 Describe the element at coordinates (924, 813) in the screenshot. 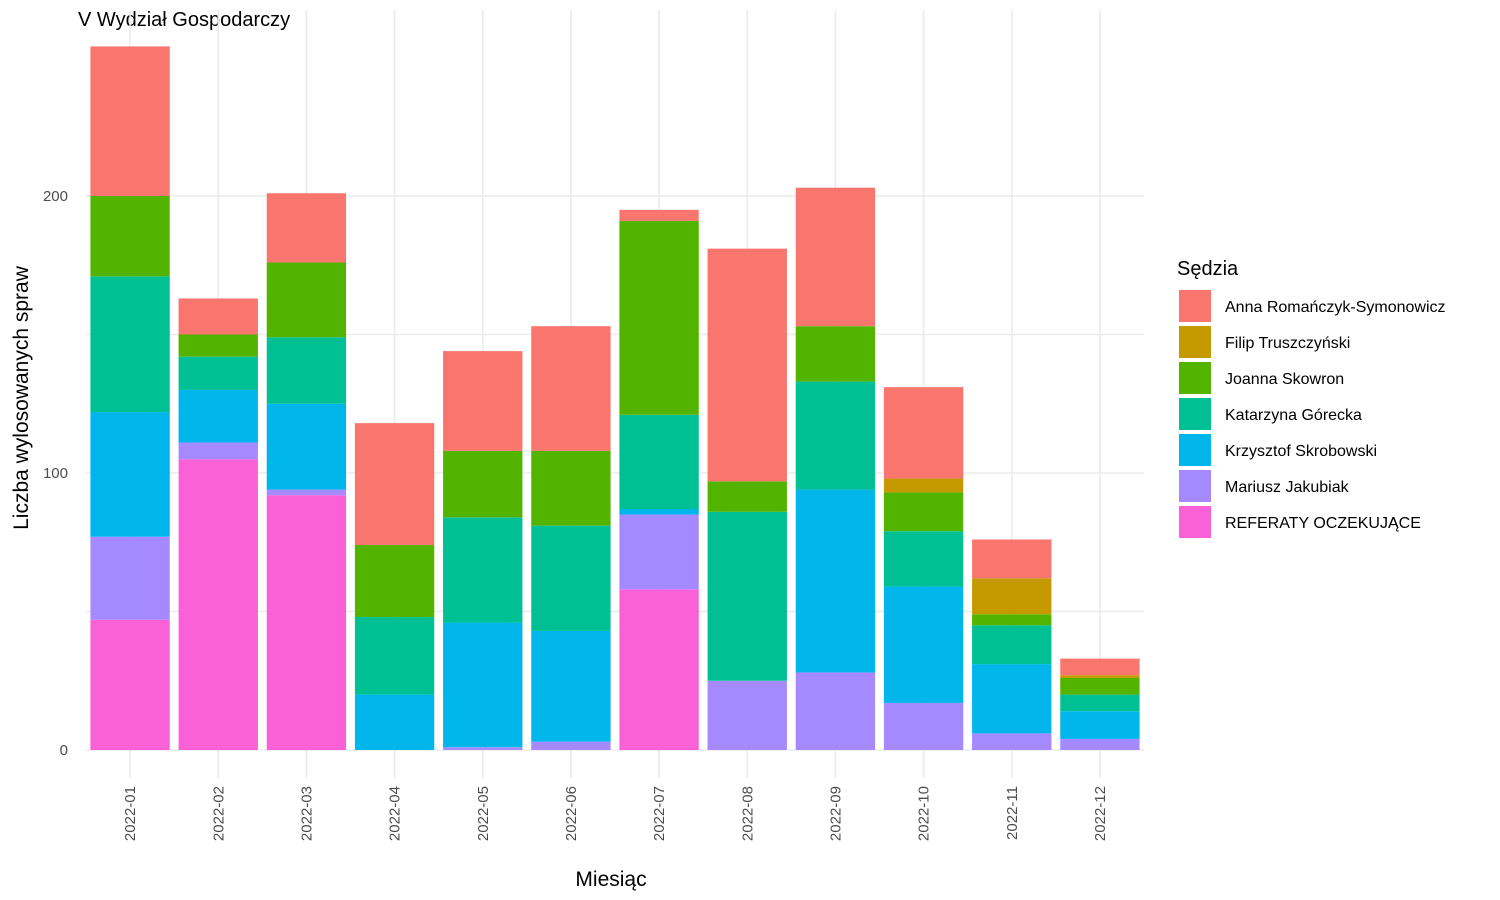

I see `x-tick-label: 2022-10` at that location.